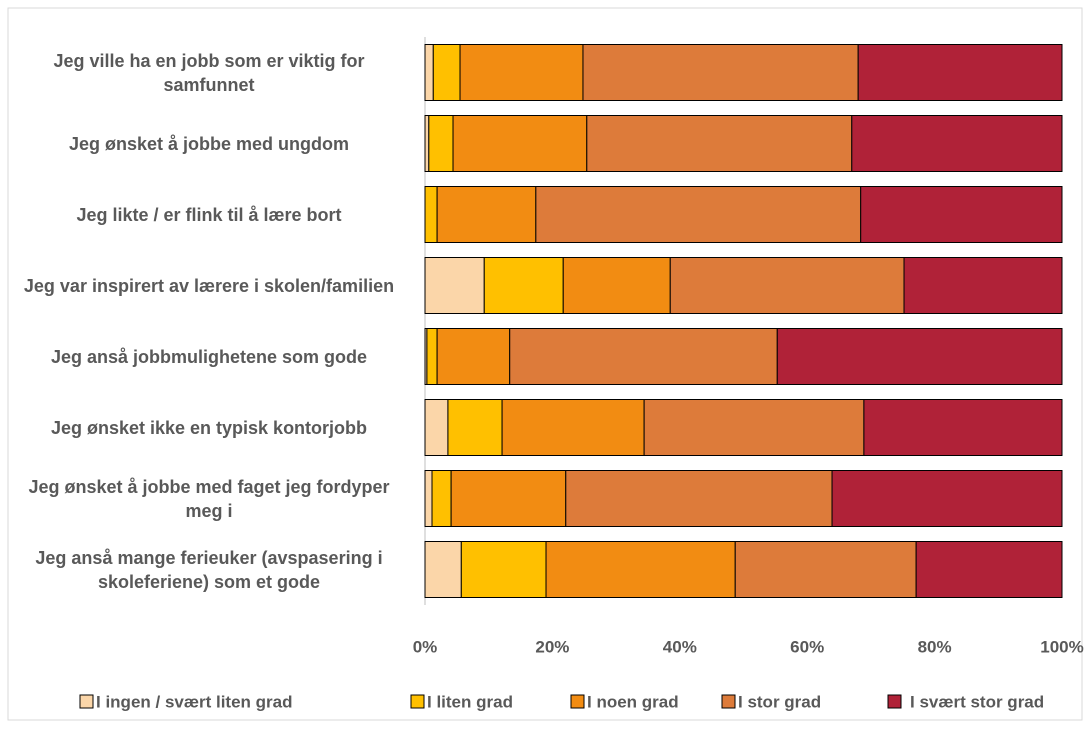 Image resolution: width=1092 pixels, height=729 pixels. Describe the element at coordinates (552, 646) in the screenshot. I see `x-tick-label: 20%` at that location.